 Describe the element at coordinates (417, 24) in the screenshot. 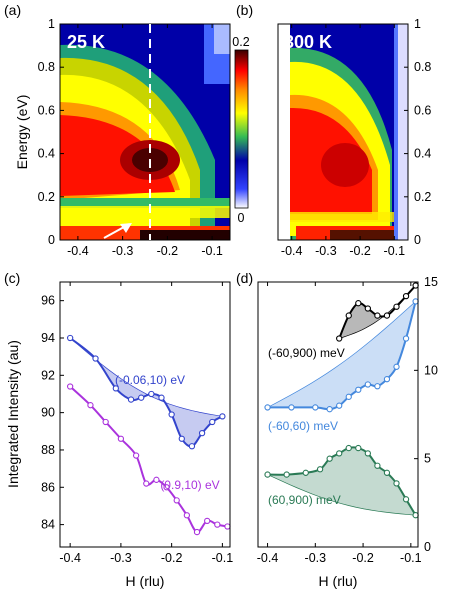

I see `y-tick-label: 1` at that location.